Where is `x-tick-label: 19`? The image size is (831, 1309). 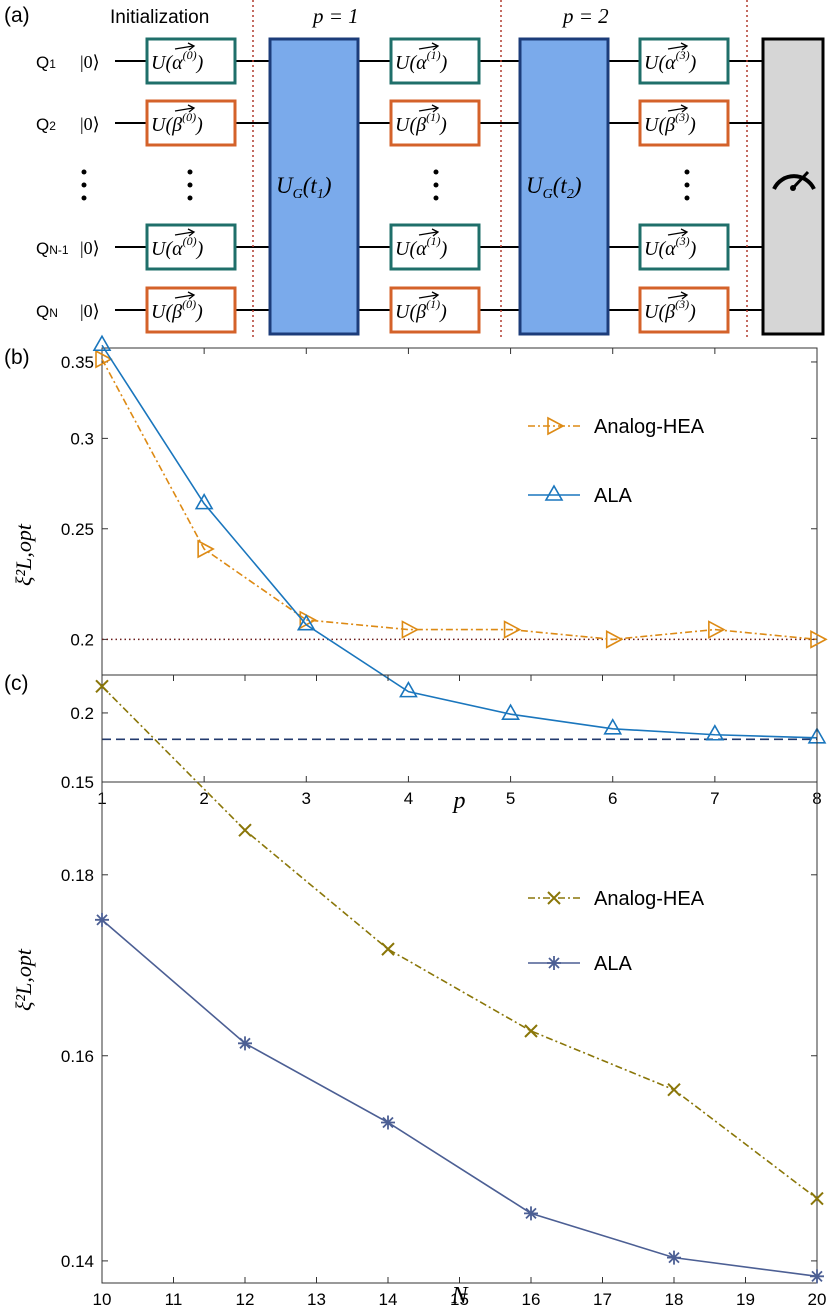
x-tick-label: 19 is located at coordinates (745, 1299).